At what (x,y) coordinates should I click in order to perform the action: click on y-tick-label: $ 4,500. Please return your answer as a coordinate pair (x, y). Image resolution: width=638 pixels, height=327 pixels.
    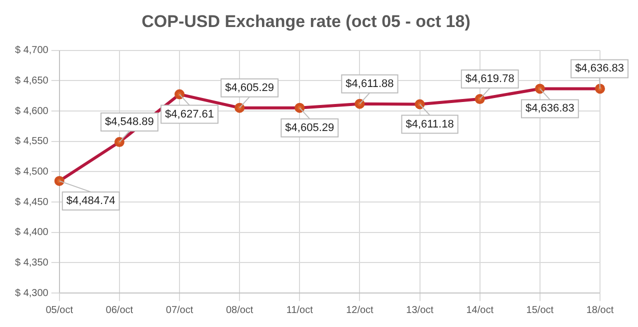
    Looking at the image, I should click on (31, 172).